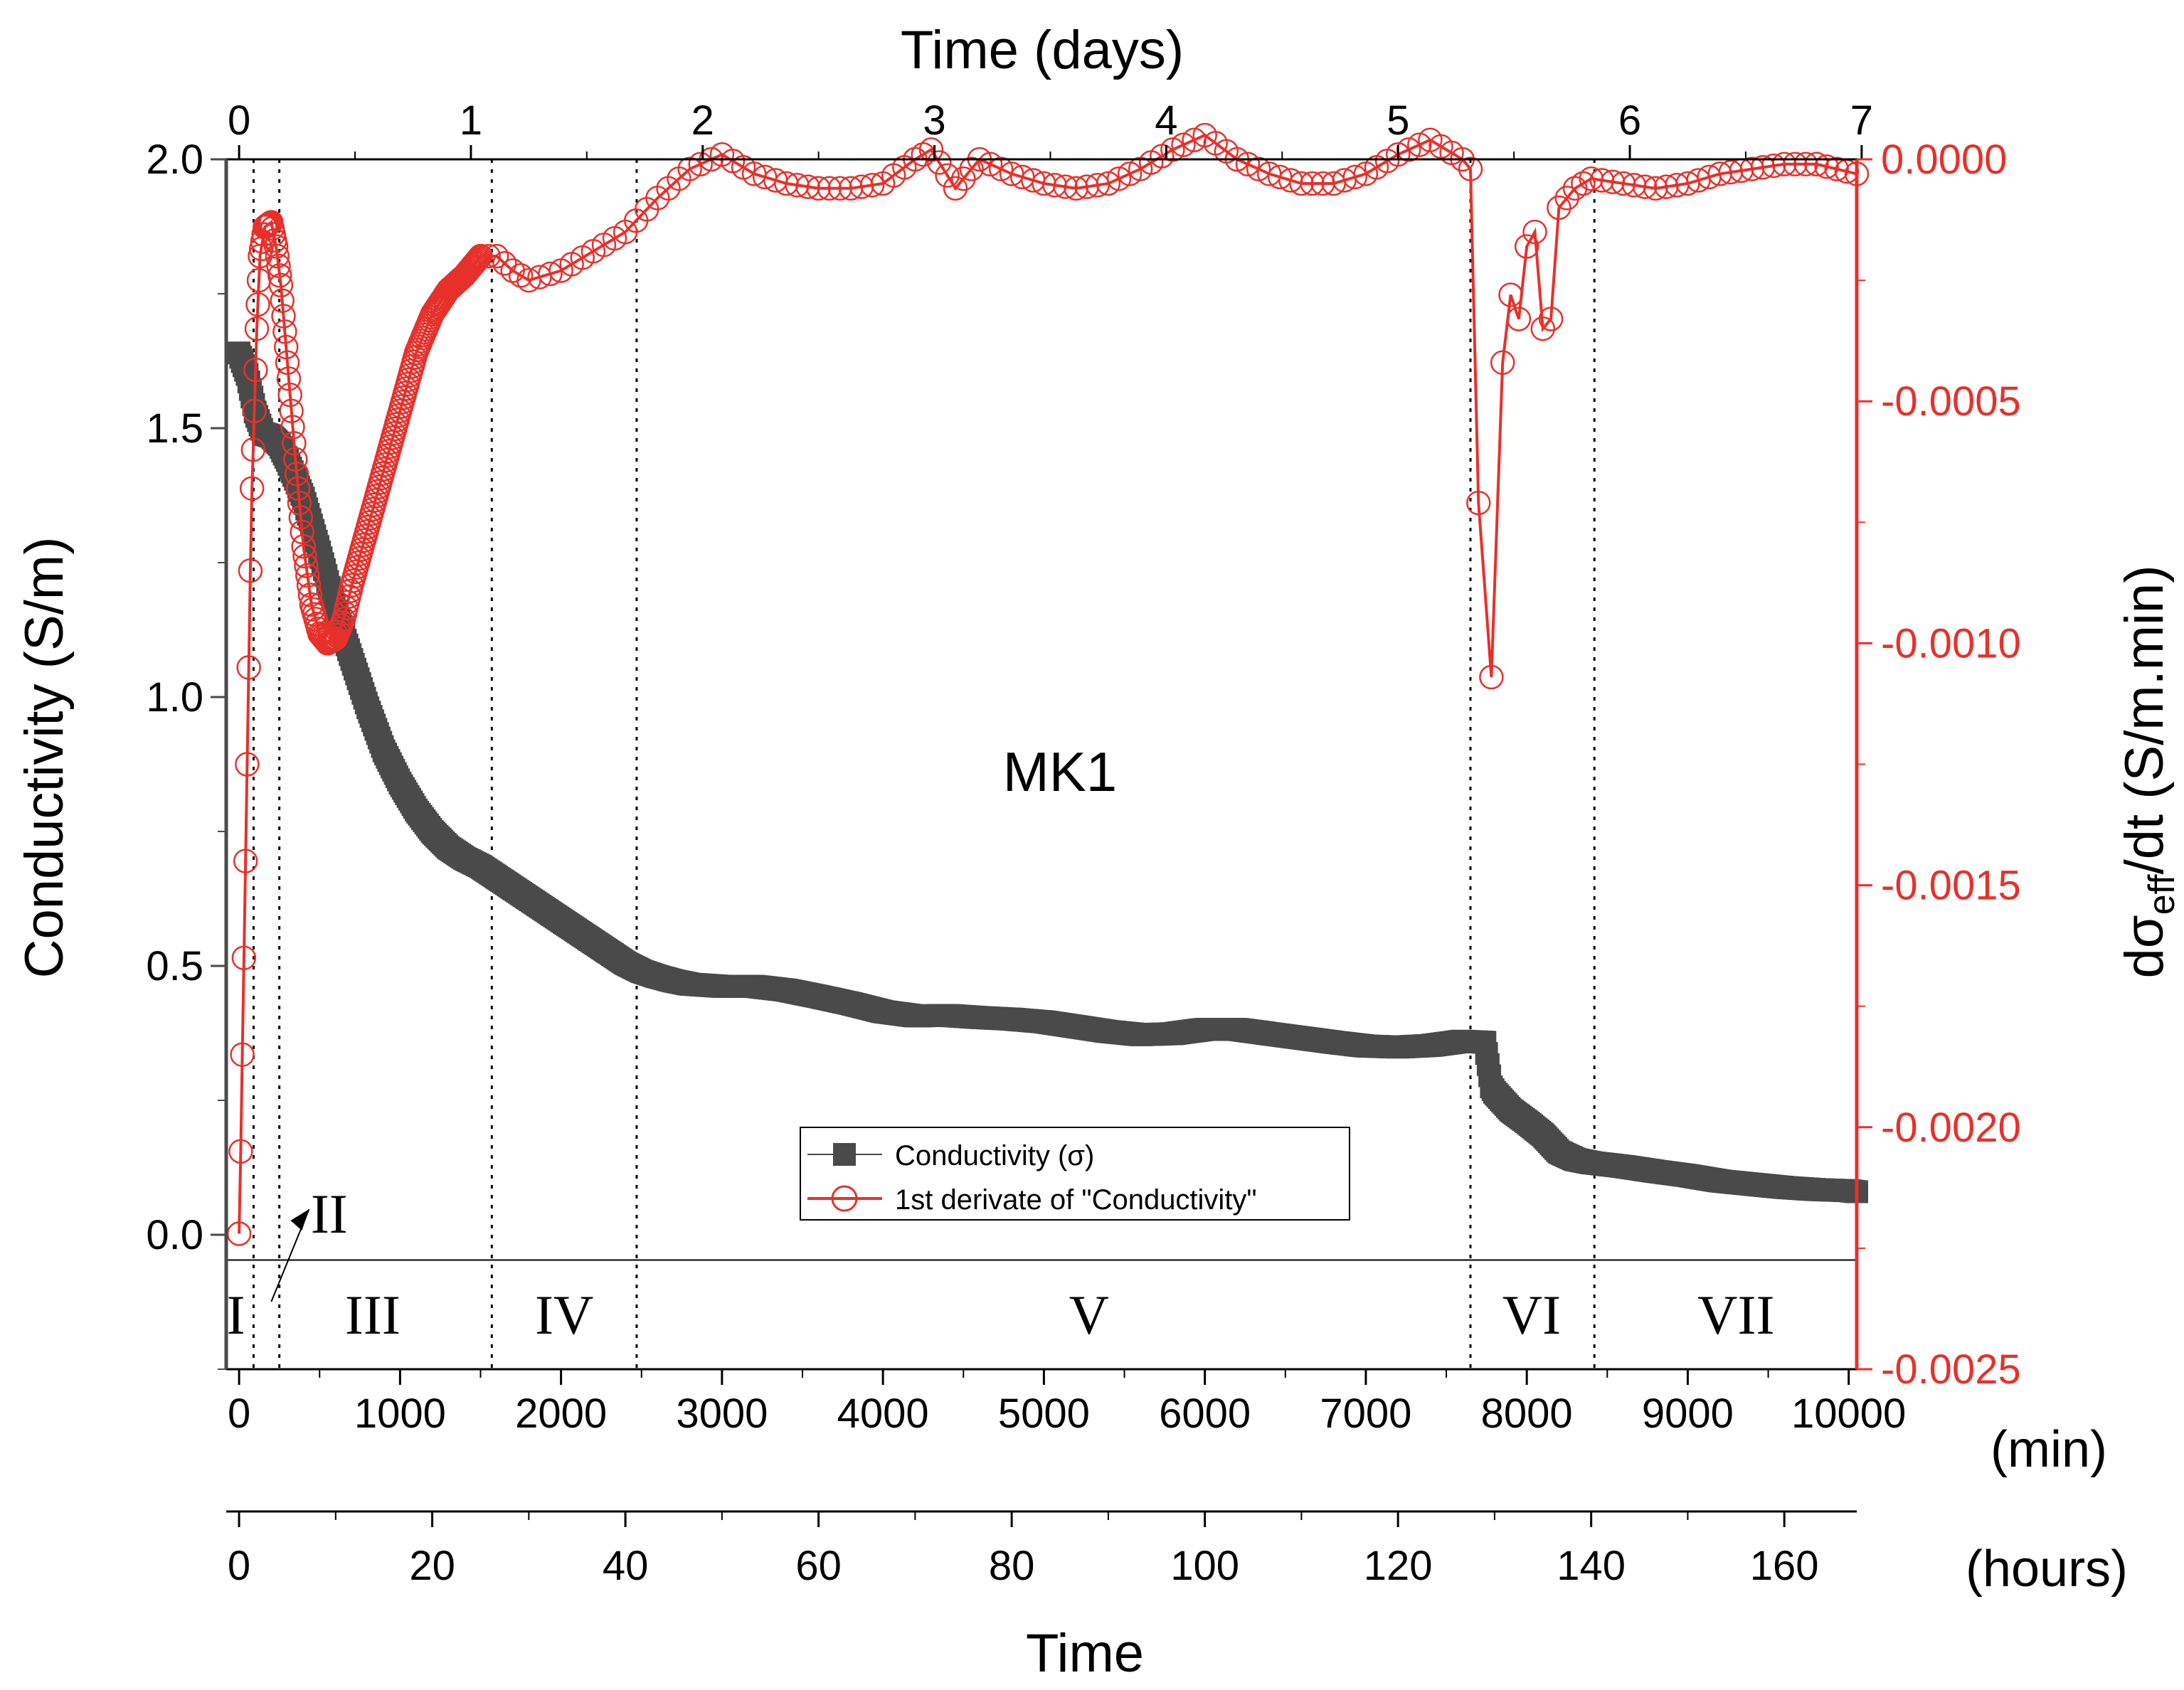  Describe the element at coordinates (1089, 1315) in the screenshot. I see `stage-label: V` at that location.